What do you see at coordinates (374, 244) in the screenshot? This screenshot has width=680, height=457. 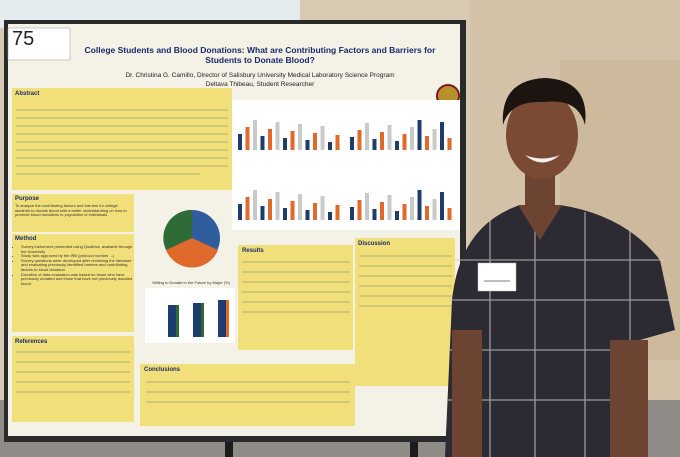 I see `section-heading: Discussion` at bounding box center [374, 244].